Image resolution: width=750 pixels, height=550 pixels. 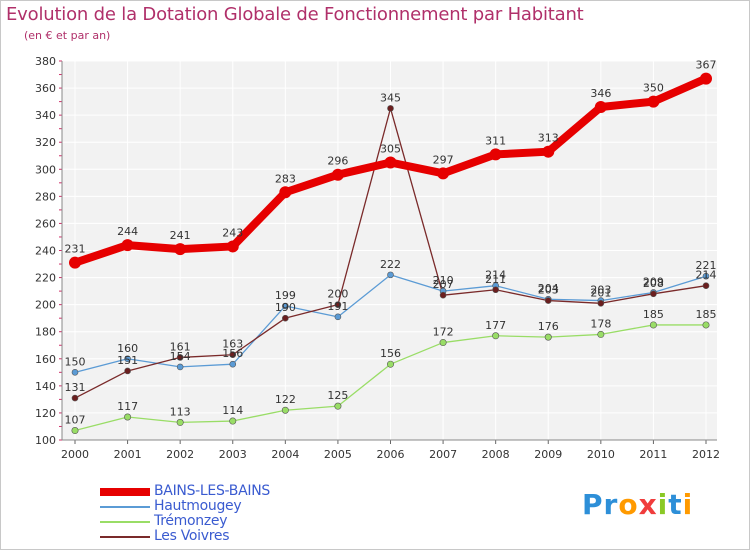 What do you see at coordinates (443, 454) in the screenshot?
I see `x-tick-label: 2007` at bounding box center [443, 454].